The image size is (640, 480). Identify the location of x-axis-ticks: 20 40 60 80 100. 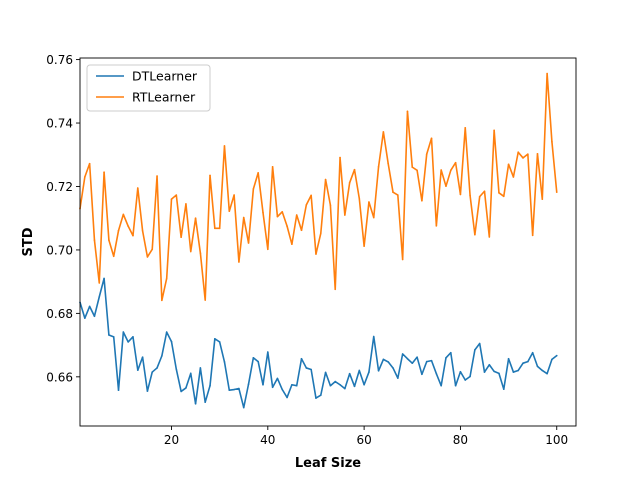
(366, 436).